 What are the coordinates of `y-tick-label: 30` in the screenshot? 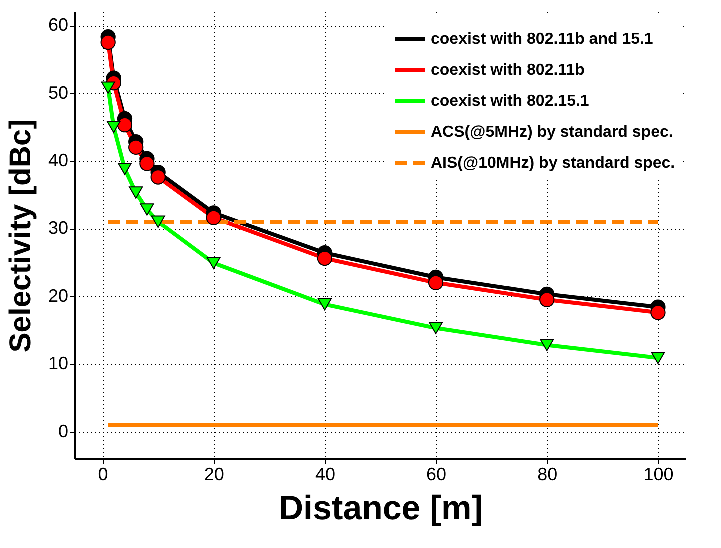 It's located at (58, 228).